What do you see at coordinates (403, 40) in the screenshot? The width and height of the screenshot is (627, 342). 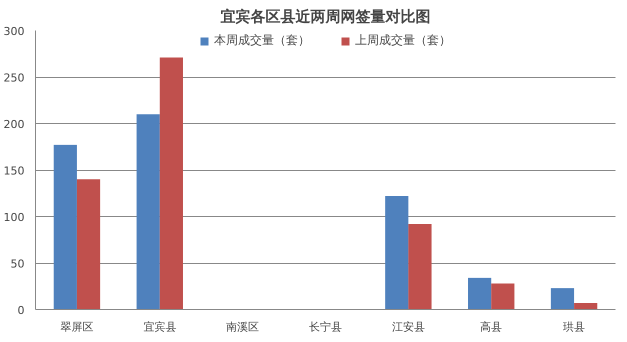 I see `legend-label: 上周成交量（套）` at bounding box center [403, 40].